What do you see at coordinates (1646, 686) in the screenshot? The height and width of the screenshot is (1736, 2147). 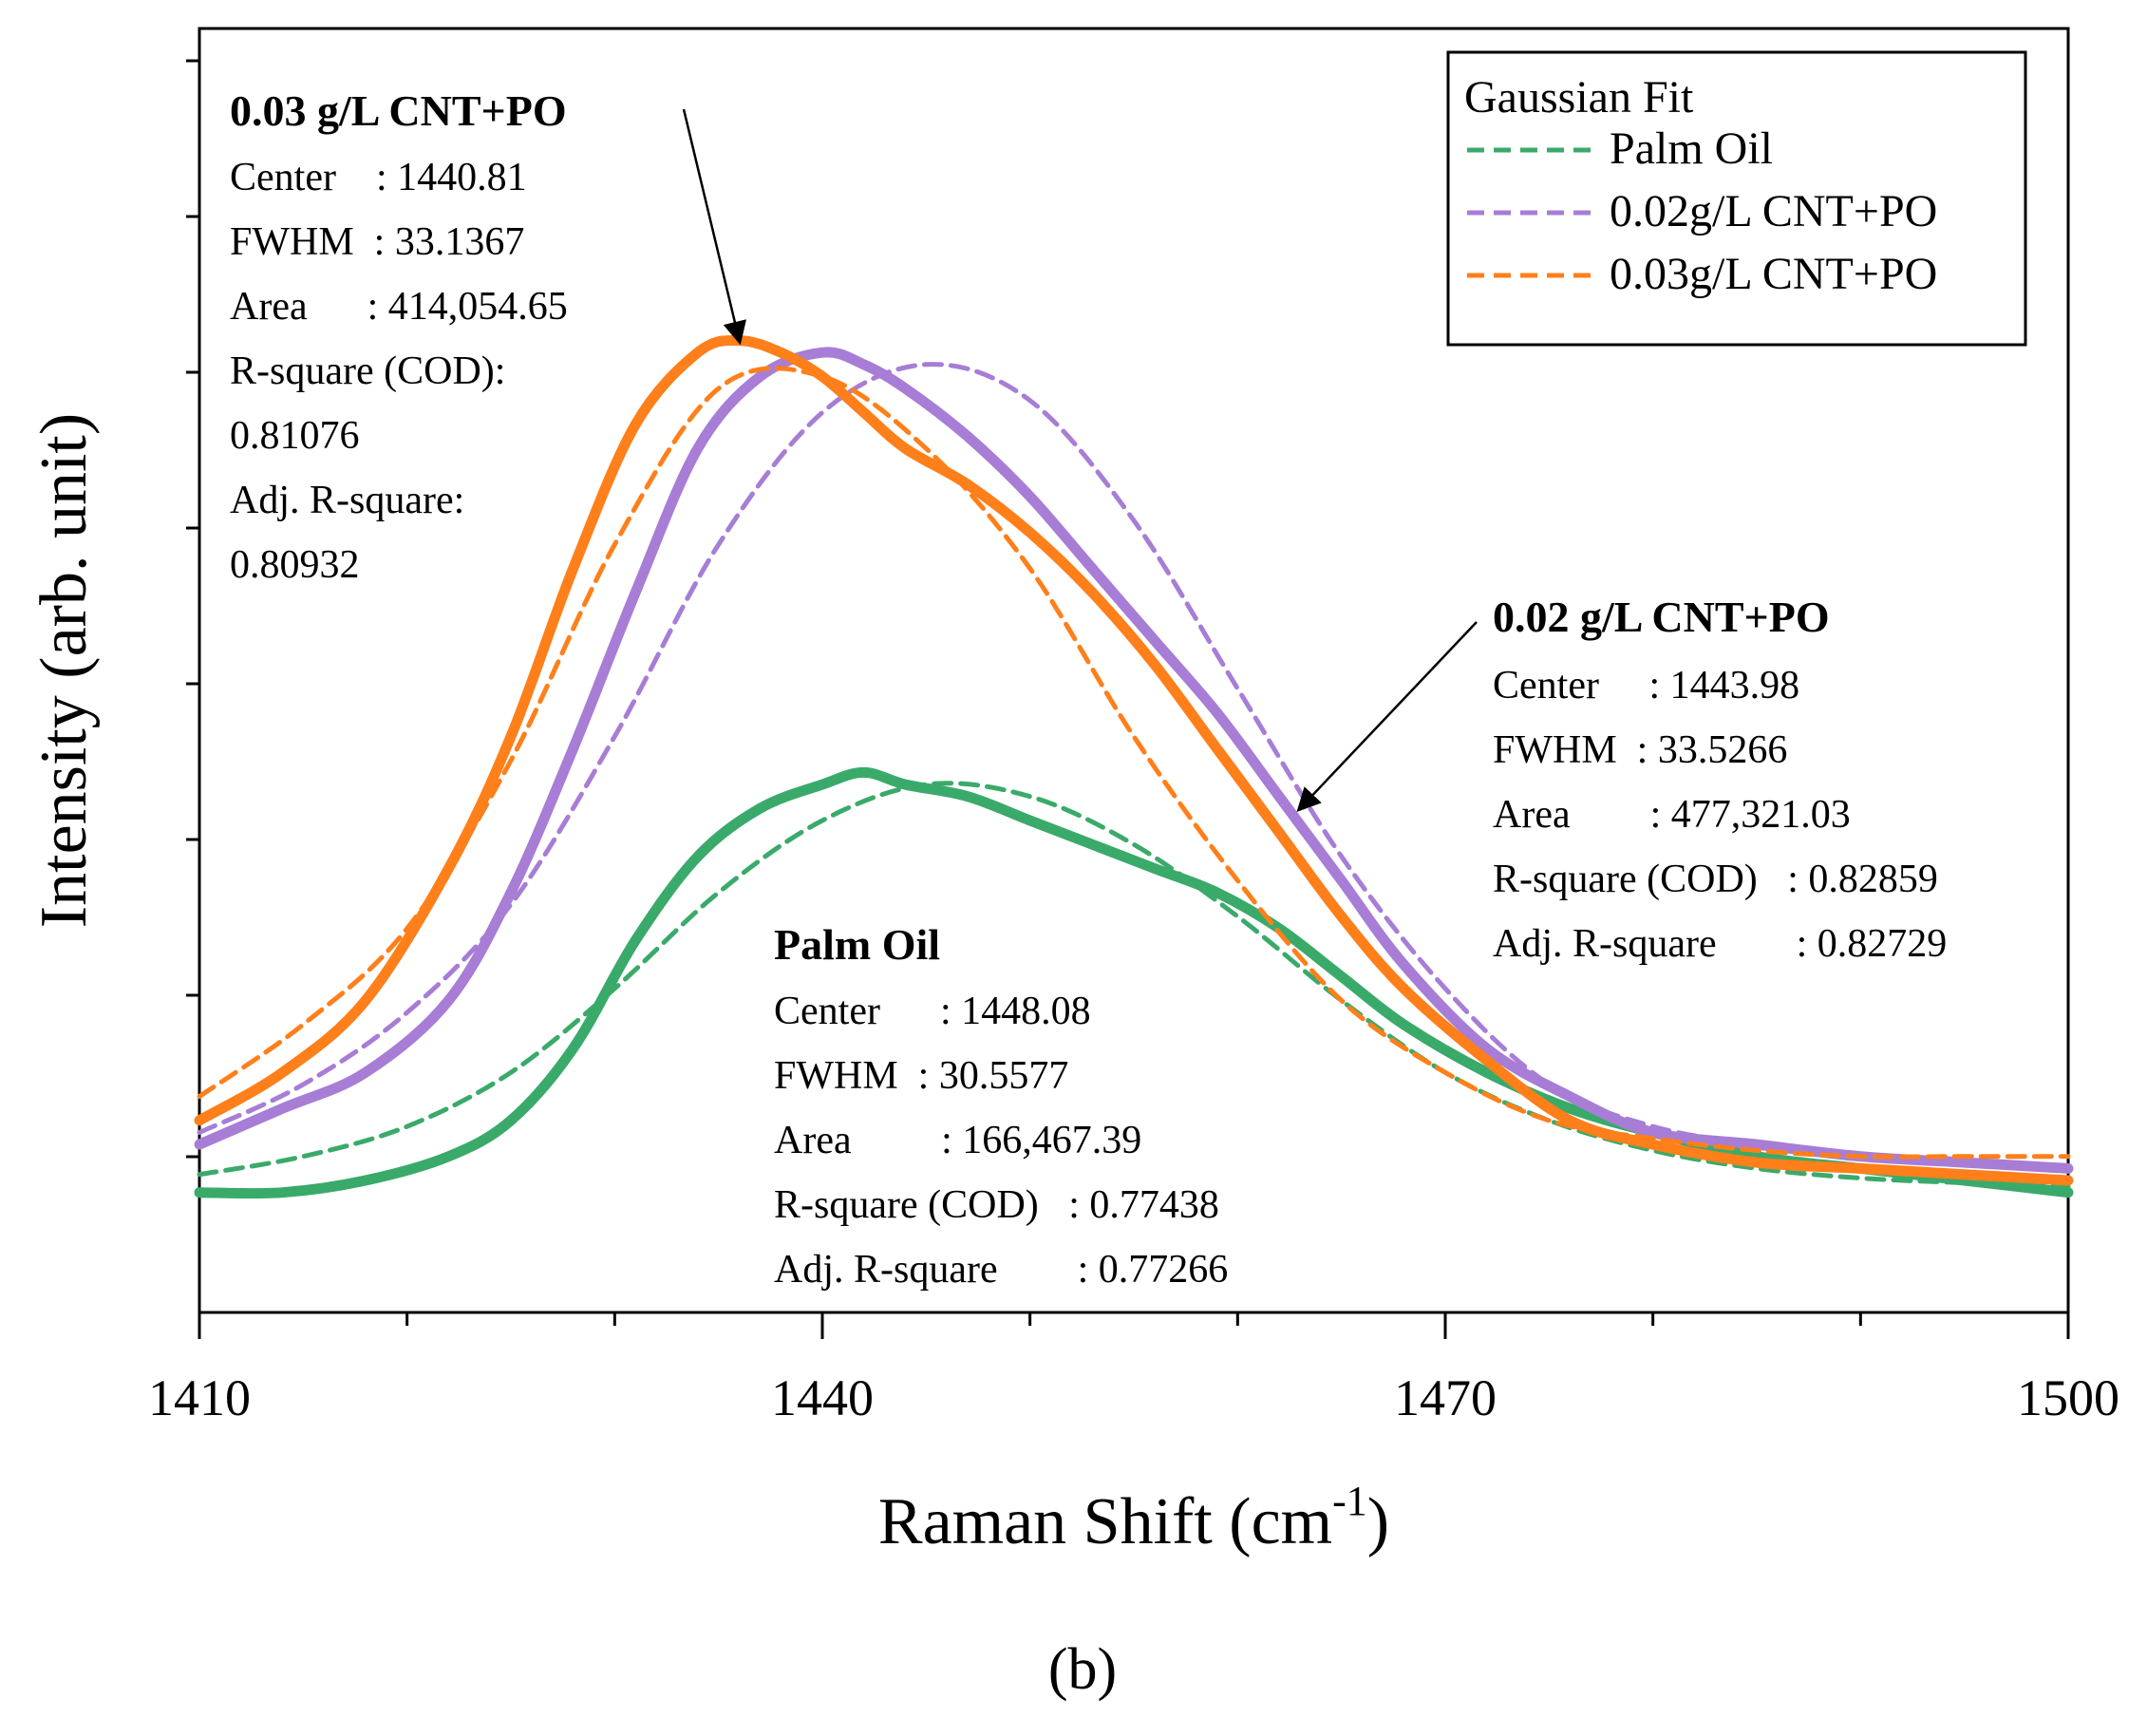 I see `annotation-cnt-002-line-0: Center : 1443.98` at bounding box center [1646, 686].